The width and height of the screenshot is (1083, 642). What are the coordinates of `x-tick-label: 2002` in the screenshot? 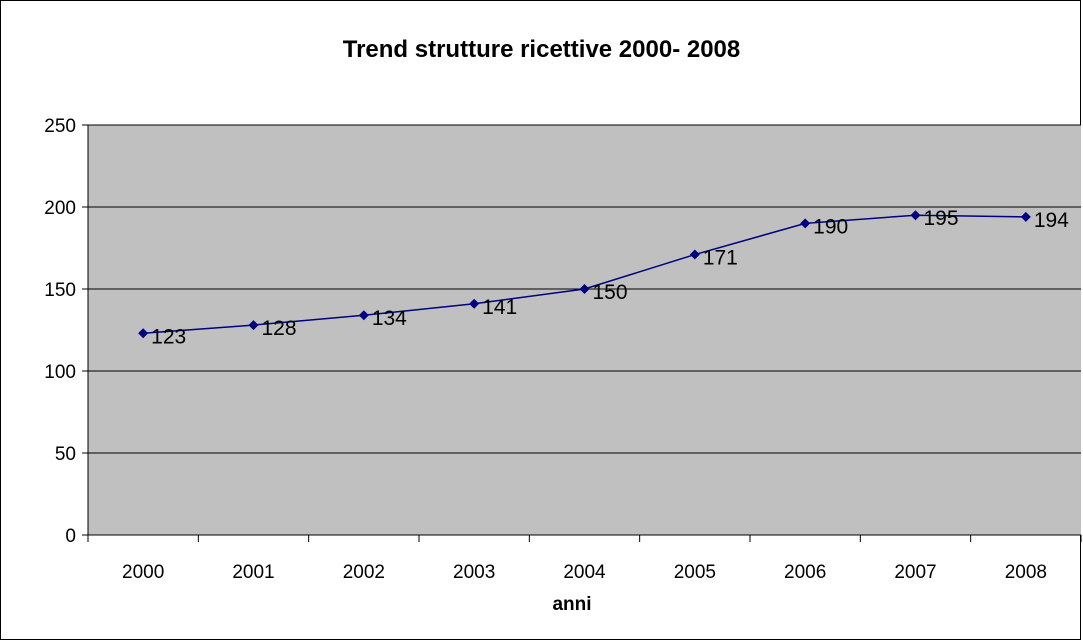 It's located at (364, 572).